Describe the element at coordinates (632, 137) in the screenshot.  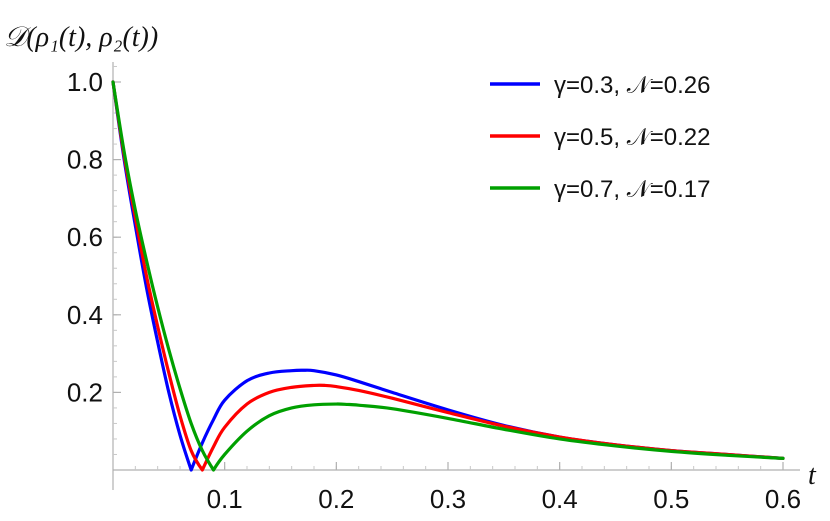
I see `legend-label-2: γ=0.5, 𝒩=0.22` at that location.